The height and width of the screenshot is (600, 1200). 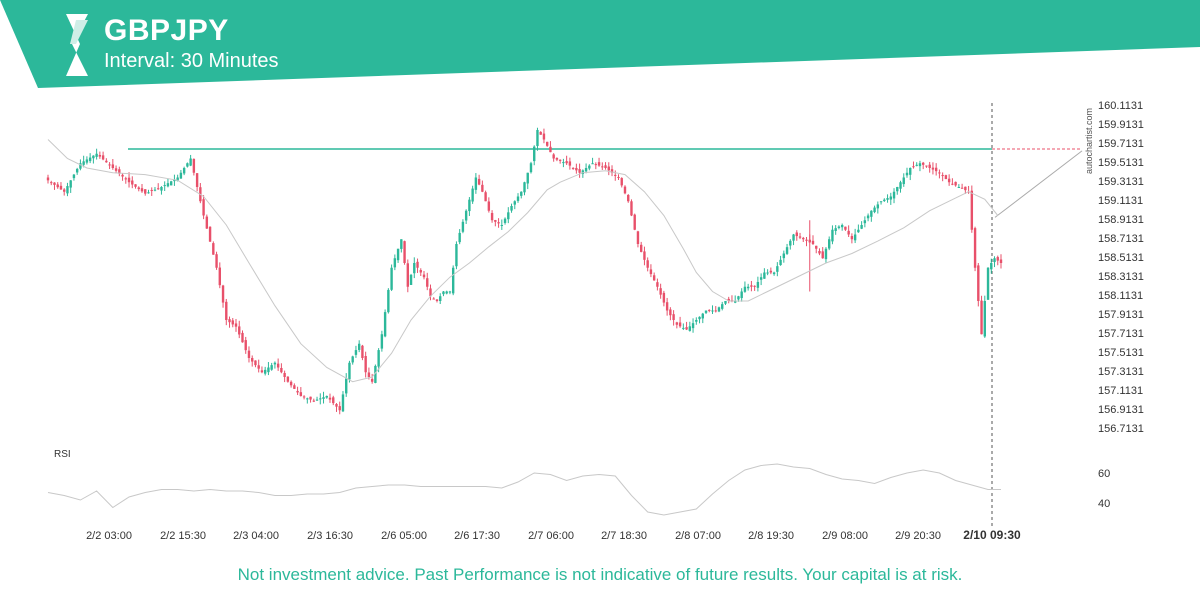 I want to click on time-tick-label: 2/9 08:00, so click(x=845, y=536).